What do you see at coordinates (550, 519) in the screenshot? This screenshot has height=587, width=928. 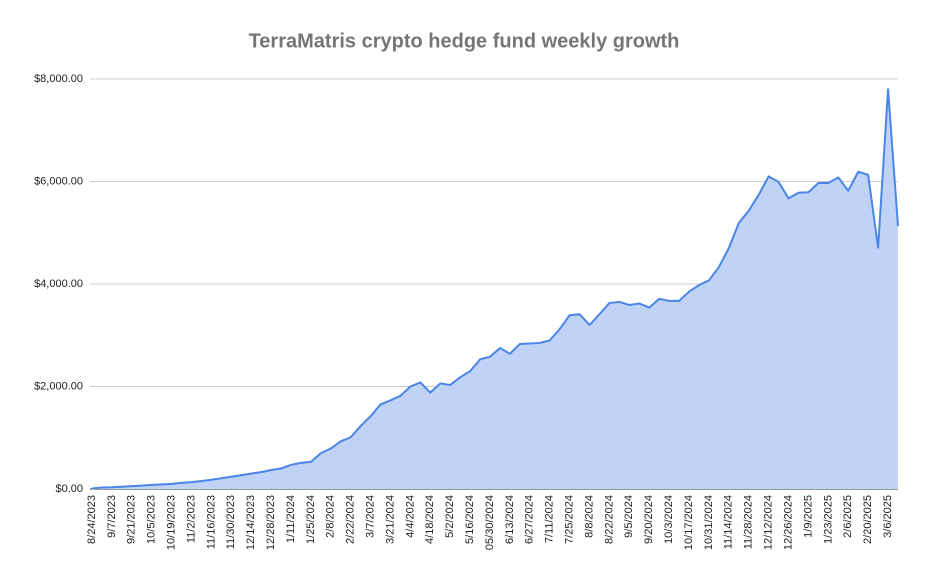 I see `x-tick-label: 7/11/2024` at bounding box center [550, 519].